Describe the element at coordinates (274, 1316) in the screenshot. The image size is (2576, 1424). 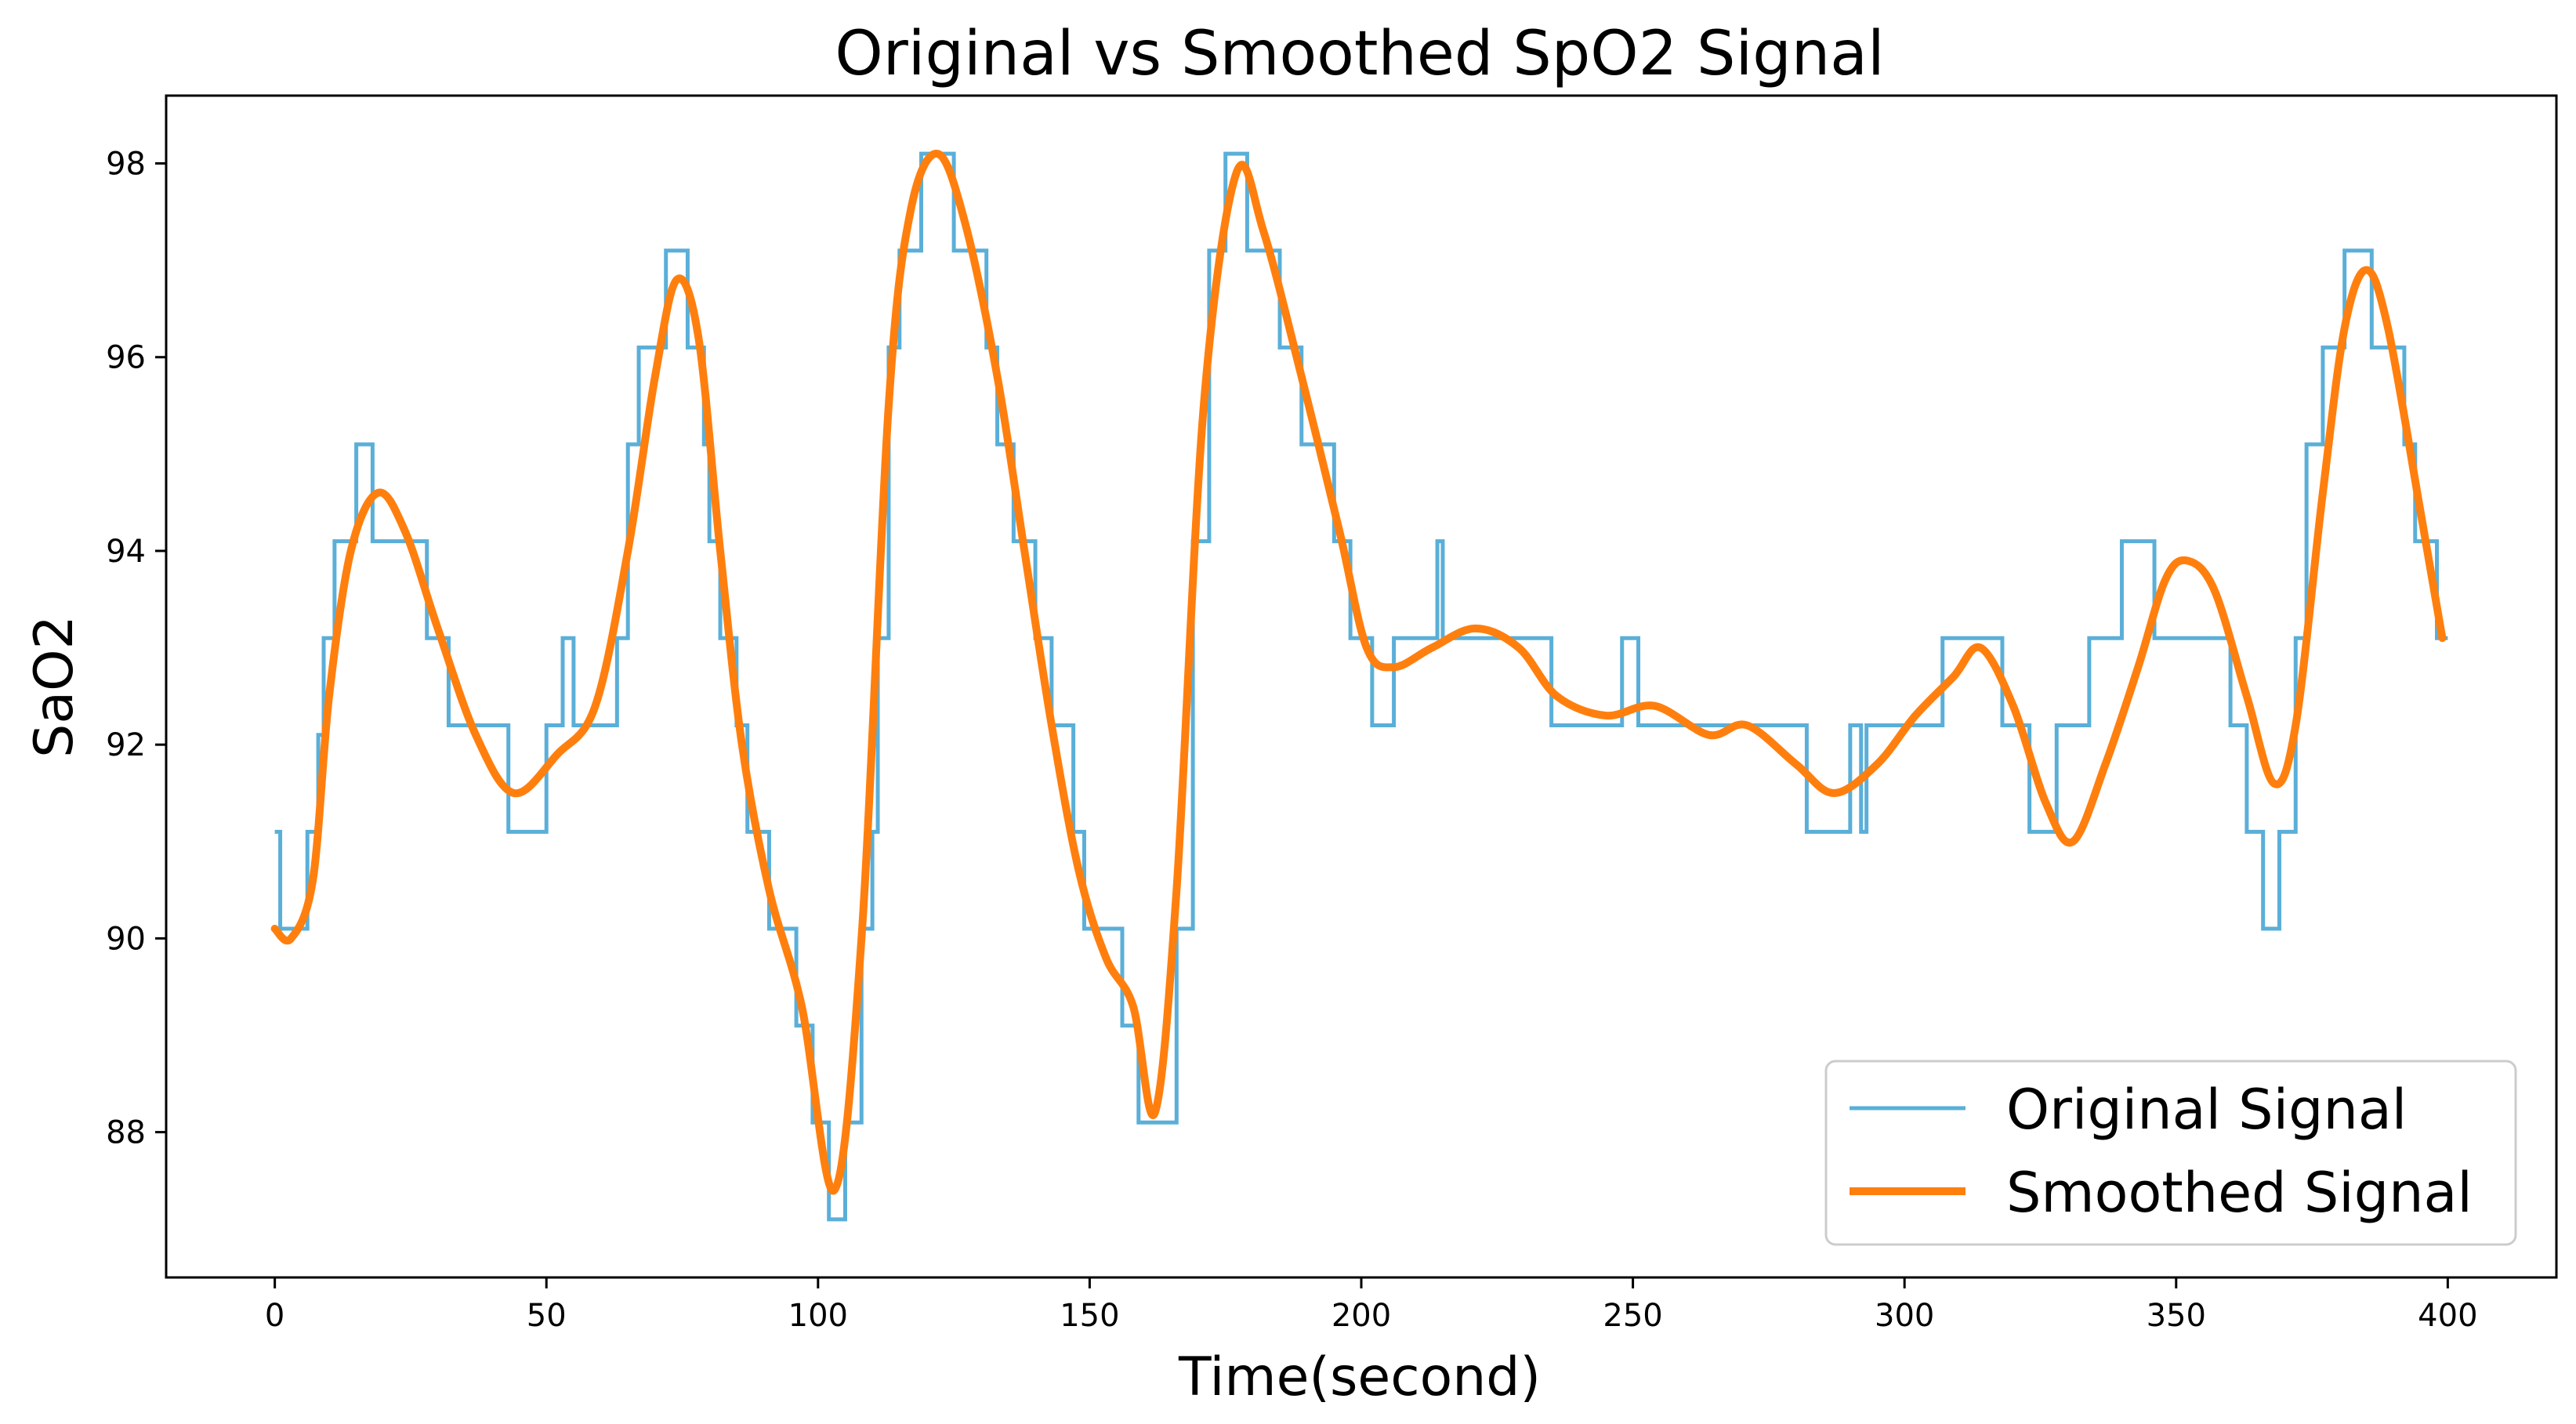
I see `x-tick-label: 0` at that location.